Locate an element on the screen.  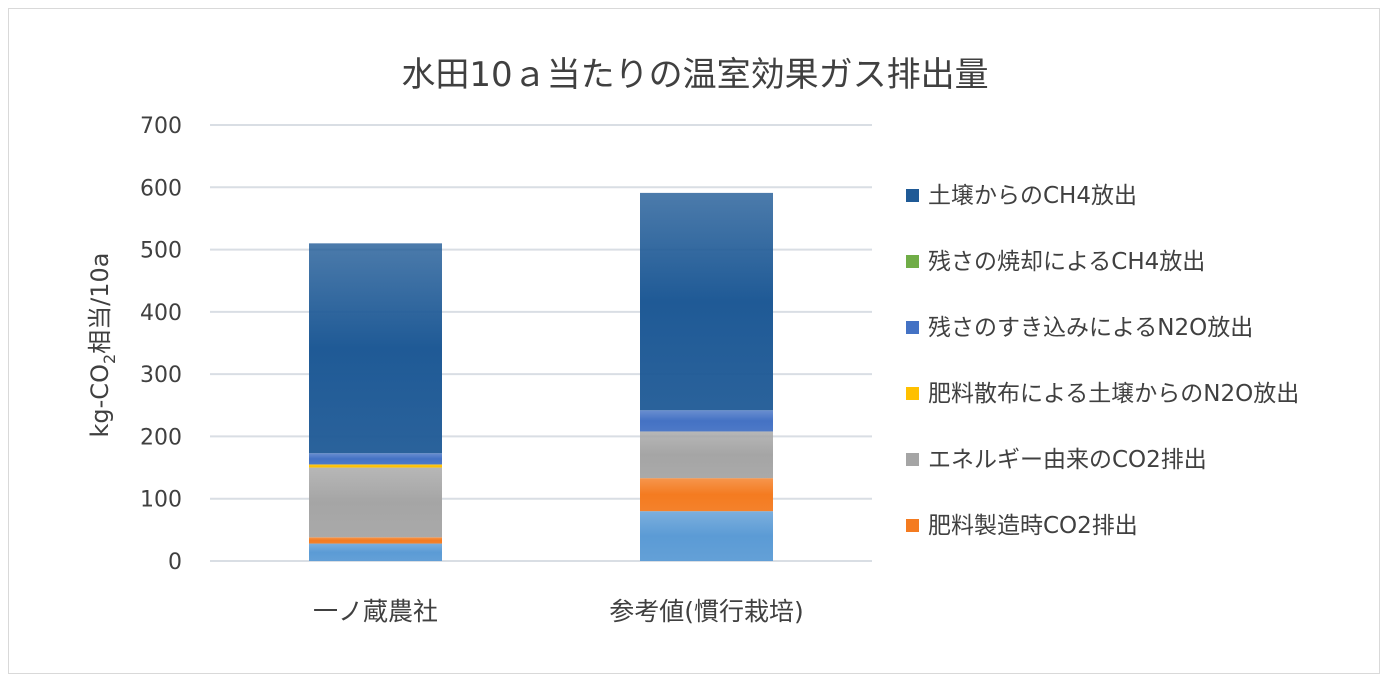
y-tick-label: 400 is located at coordinates (161, 313).